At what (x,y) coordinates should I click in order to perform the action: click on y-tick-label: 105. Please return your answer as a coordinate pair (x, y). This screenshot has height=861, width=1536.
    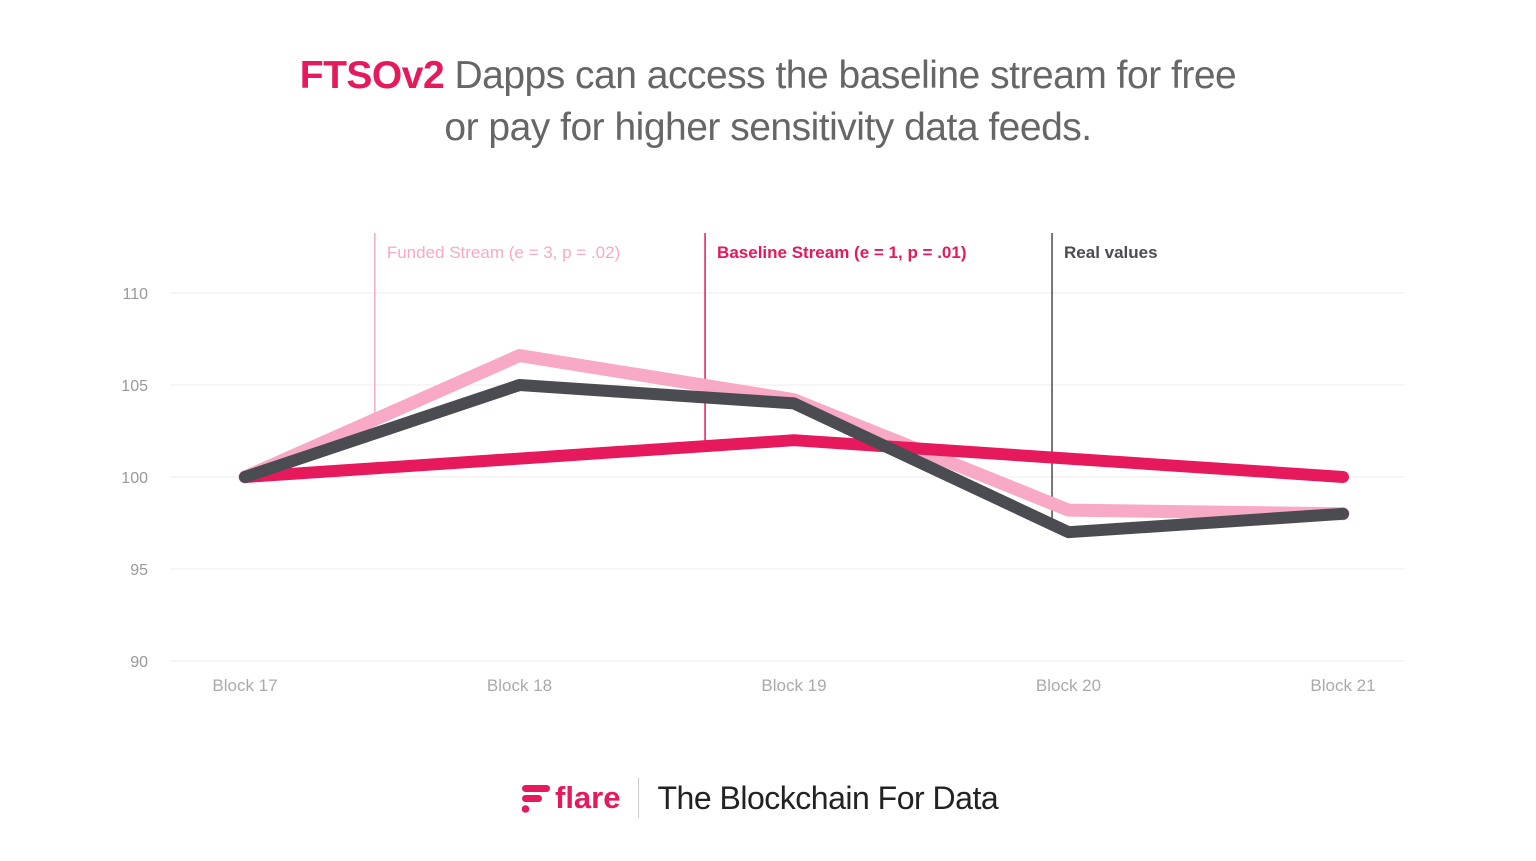
    Looking at the image, I should click on (134, 386).